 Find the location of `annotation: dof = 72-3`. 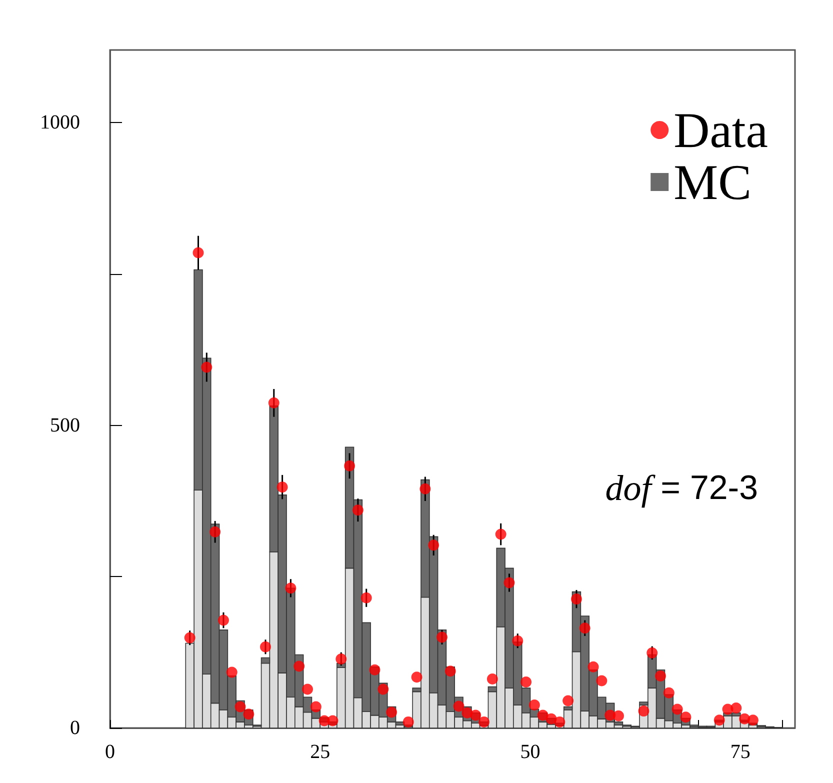

annotation: dof = 72-3 is located at coordinates (681, 488).